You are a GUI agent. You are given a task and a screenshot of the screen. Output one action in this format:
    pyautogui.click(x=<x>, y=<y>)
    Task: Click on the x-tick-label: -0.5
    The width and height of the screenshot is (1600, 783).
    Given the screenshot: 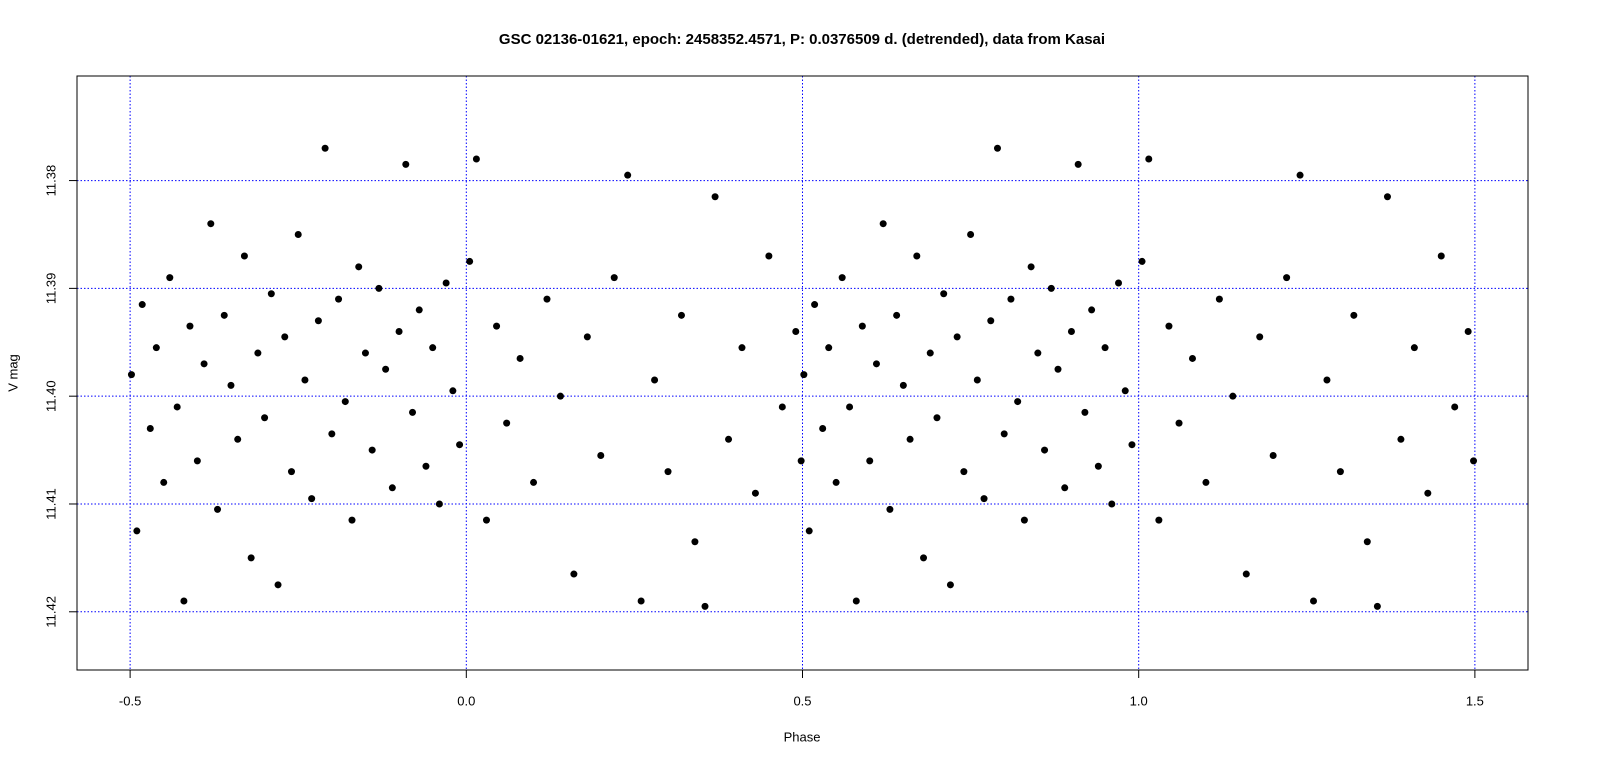 What is the action you would take?
    pyautogui.click(x=130, y=700)
    